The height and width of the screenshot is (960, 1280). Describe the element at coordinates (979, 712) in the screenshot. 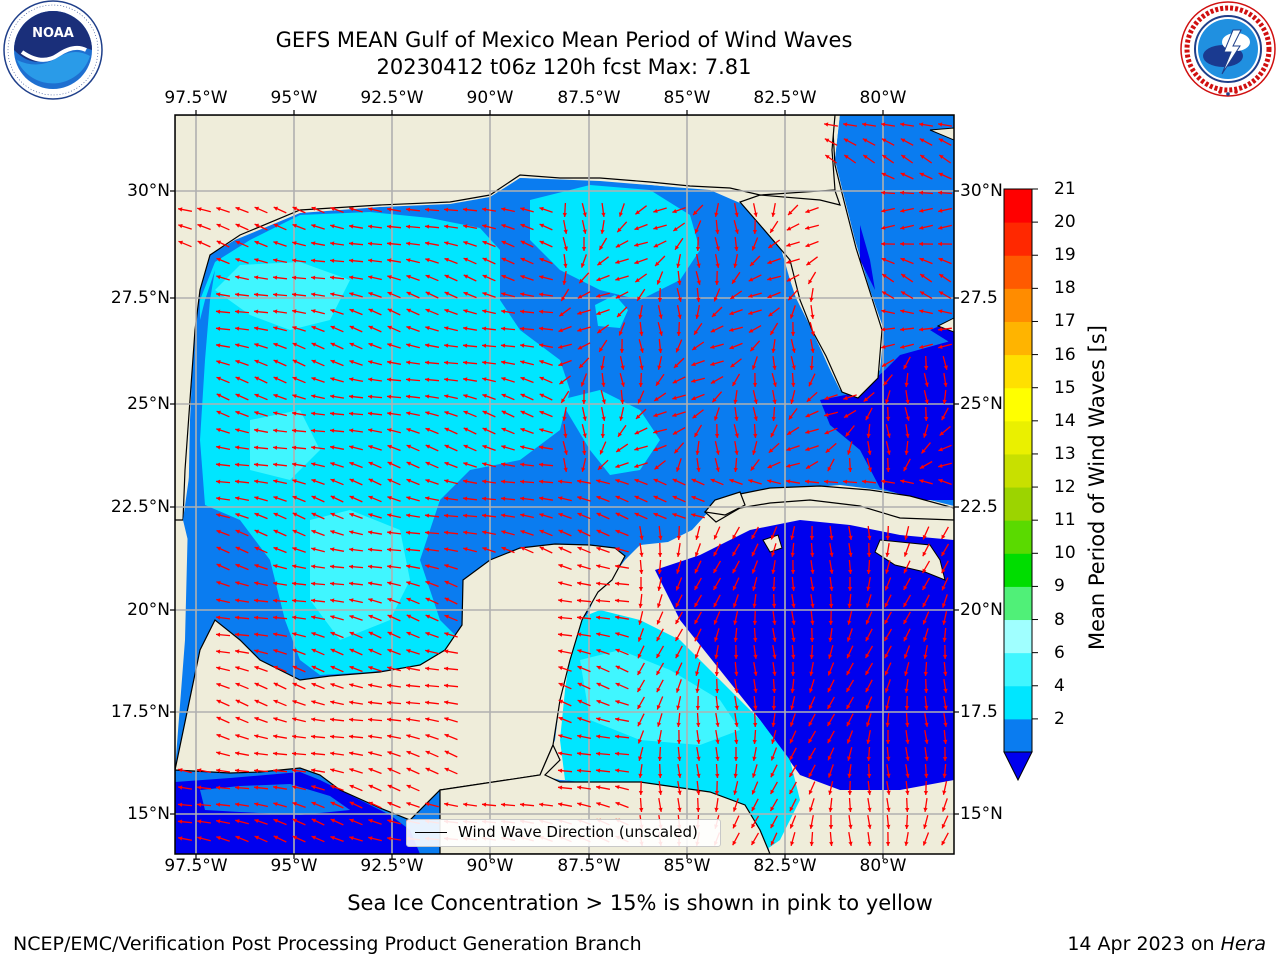

I see `lat-tick-right: 17.5` at that location.